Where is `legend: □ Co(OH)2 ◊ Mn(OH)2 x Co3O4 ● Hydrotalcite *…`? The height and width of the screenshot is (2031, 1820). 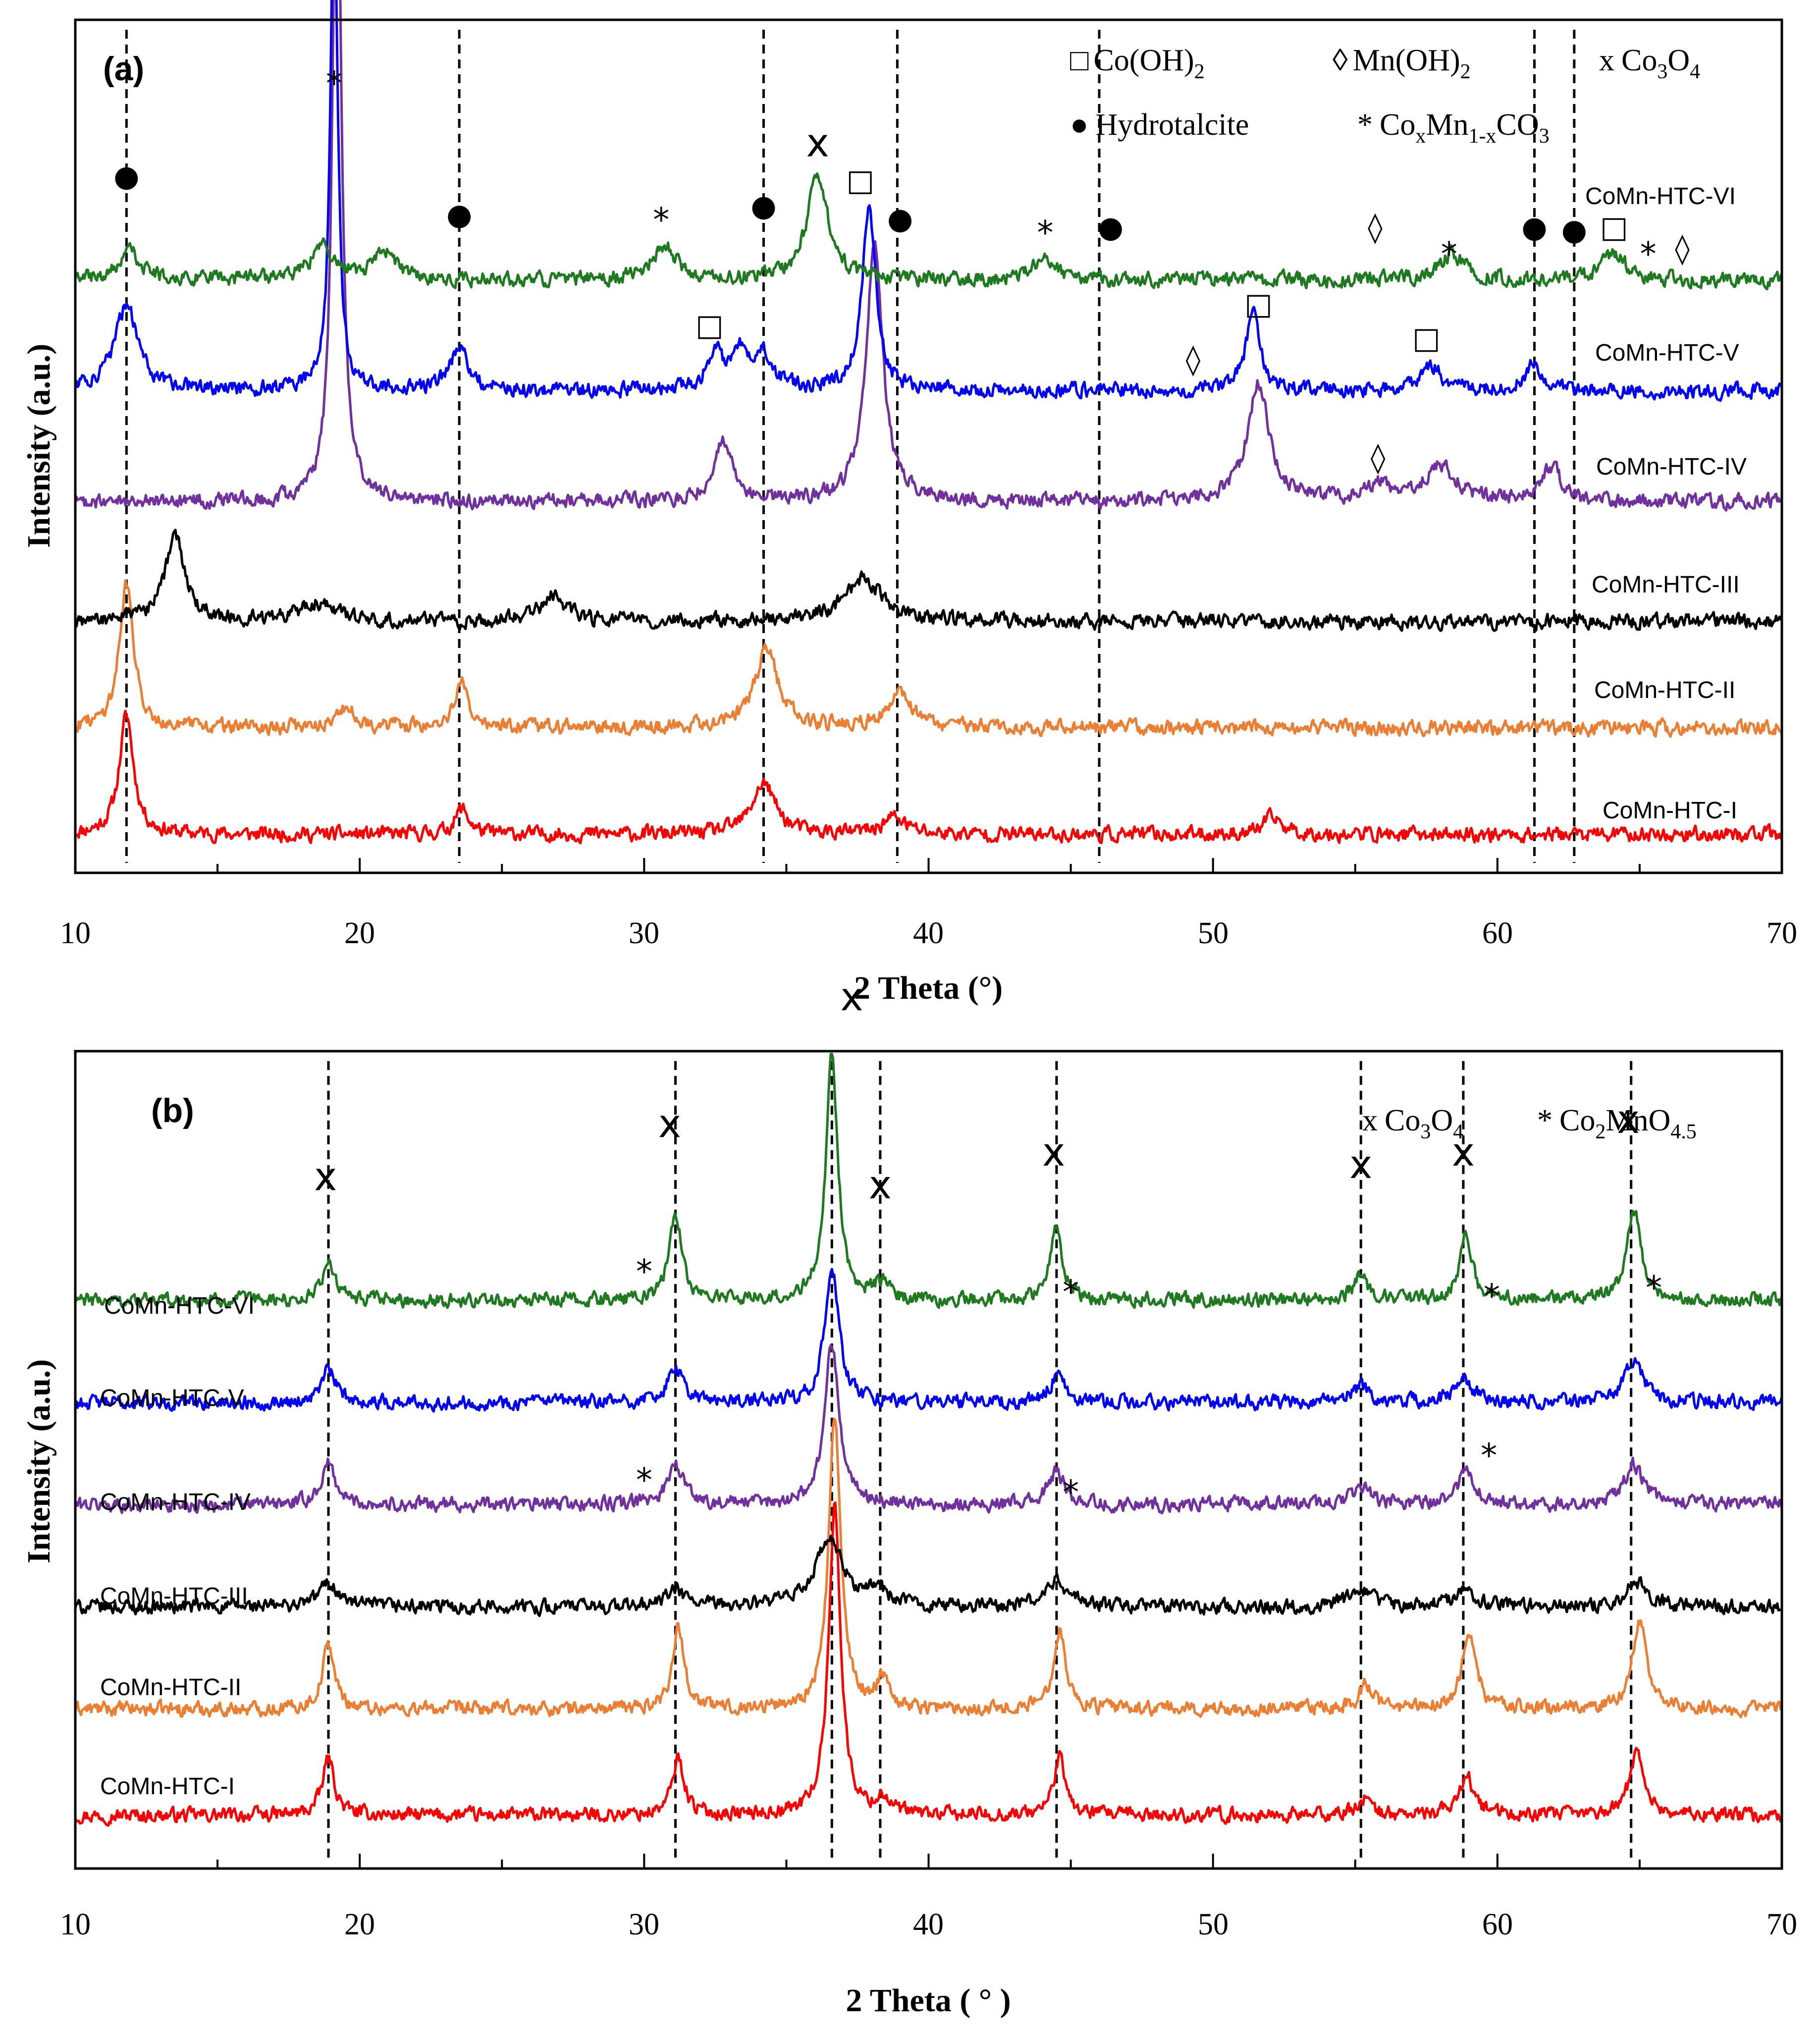 legend: □ Co(OH)2 ◊ Mn(OH)2 x Co3O4 ● Hydrotalcite *… is located at coordinates (1385, 96).